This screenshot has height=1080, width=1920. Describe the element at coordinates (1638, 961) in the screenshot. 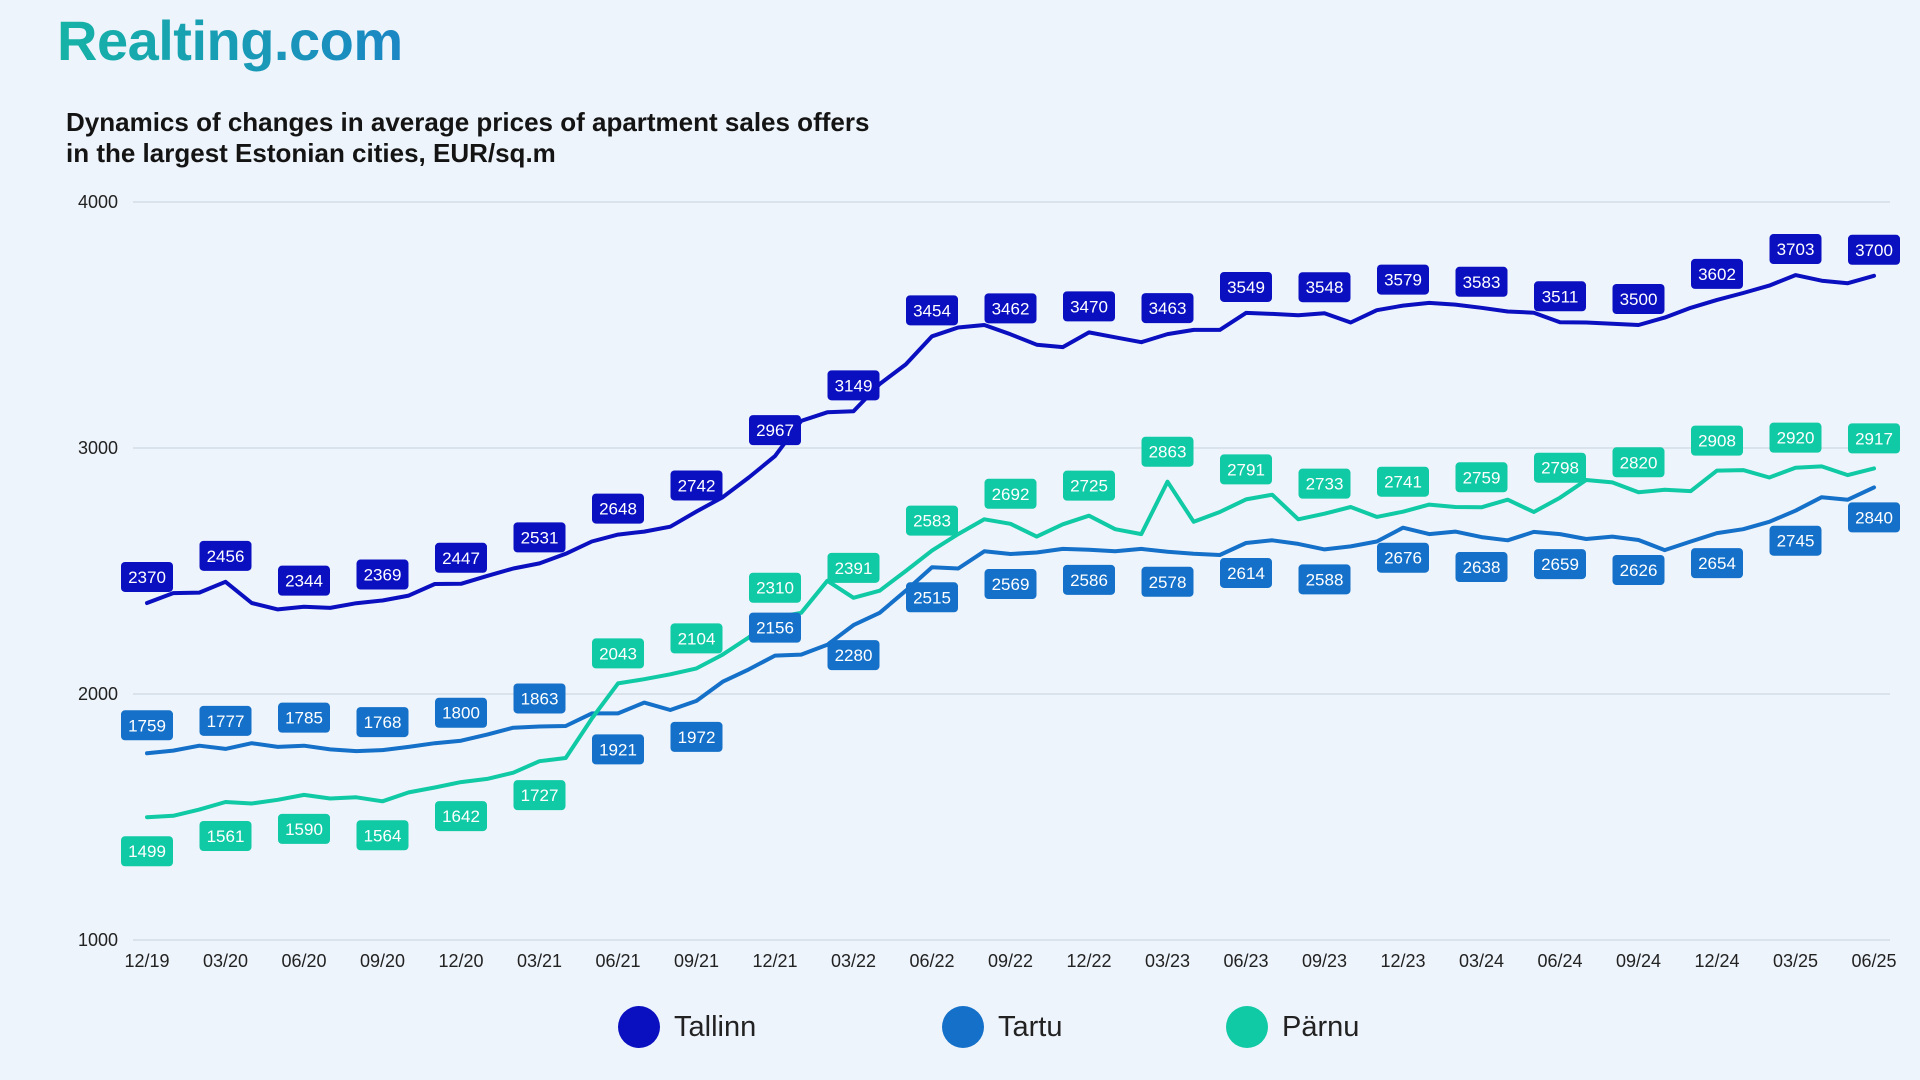

I see `x-tick-label: 09/24` at that location.